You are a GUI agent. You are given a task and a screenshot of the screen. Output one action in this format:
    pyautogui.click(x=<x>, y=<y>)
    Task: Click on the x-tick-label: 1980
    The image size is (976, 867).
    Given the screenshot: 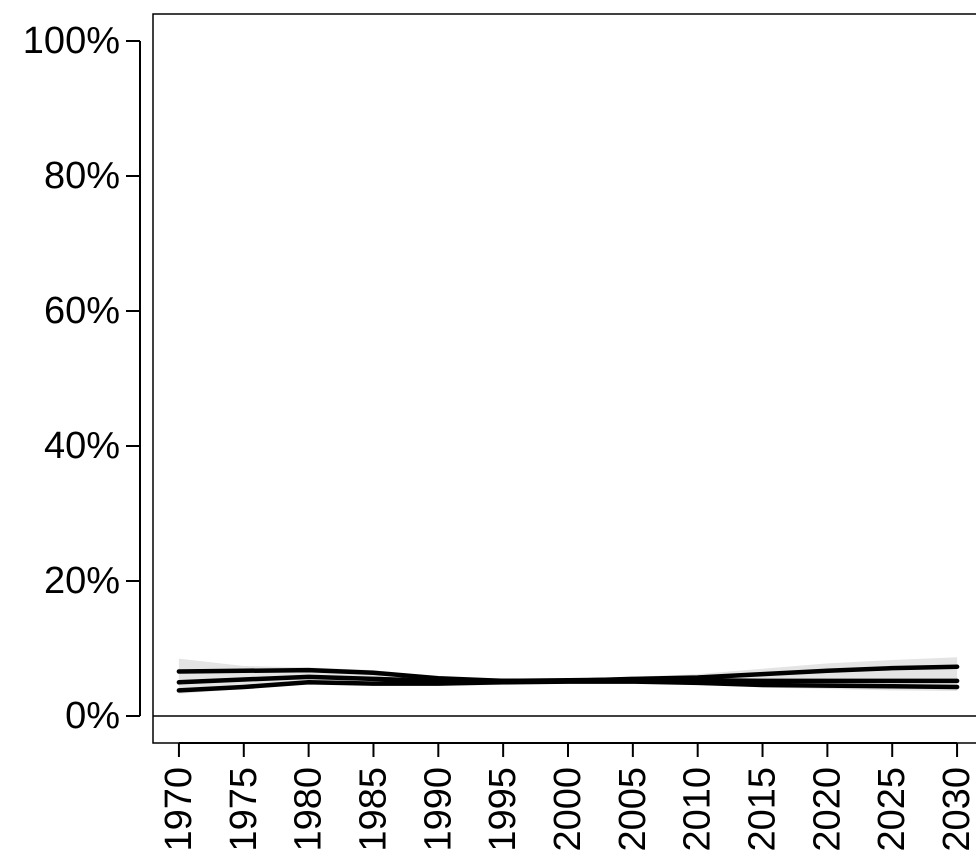 What is the action you would take?
    pyautogui.click(x=309, y=809)
    